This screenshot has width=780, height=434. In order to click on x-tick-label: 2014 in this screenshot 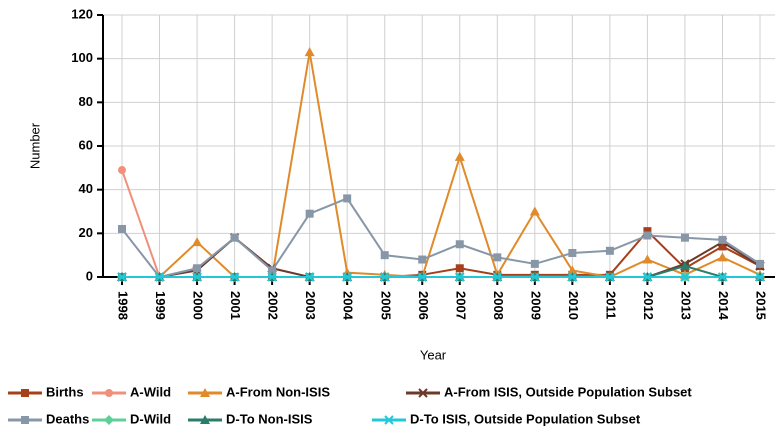, I will do `click(723, 306)`.